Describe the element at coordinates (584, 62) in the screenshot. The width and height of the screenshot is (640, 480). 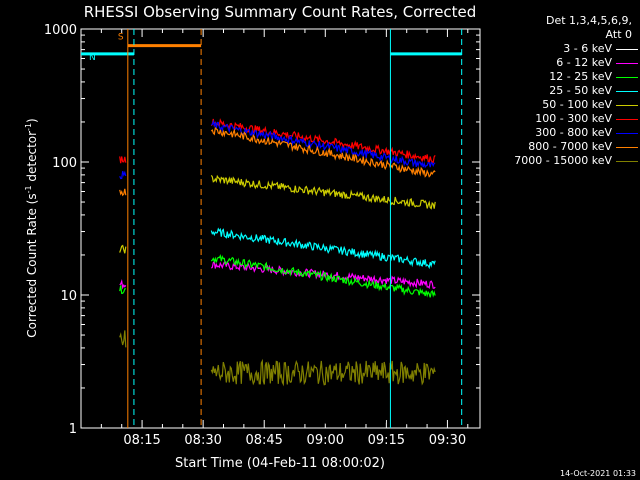
I see `legend-label: 6 - 12 keV` at that location.